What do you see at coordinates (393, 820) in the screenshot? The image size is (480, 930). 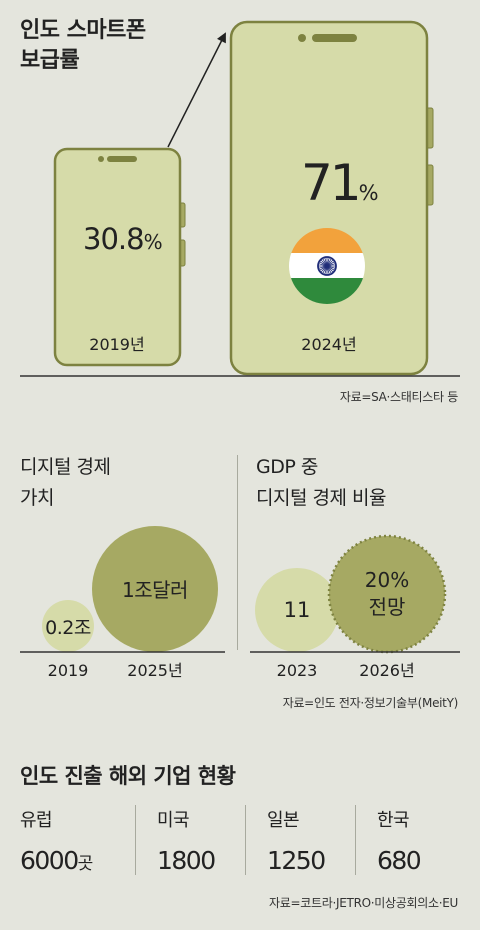 I see `country-name: 한국` at bounding box center [393, 820].